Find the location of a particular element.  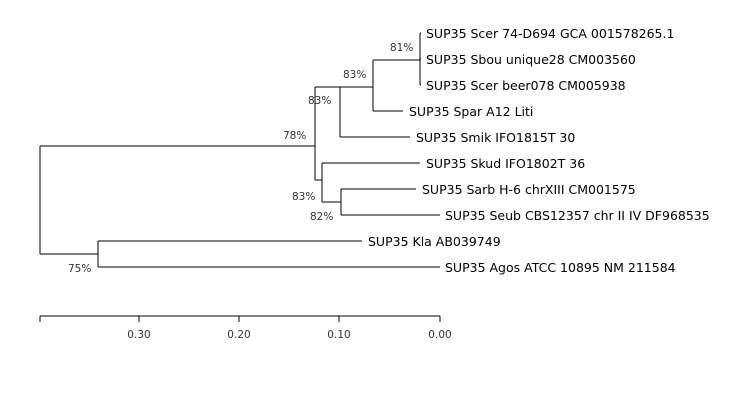

bootstrap-root-ingroup: 78% is located at coordinates (294, 136).